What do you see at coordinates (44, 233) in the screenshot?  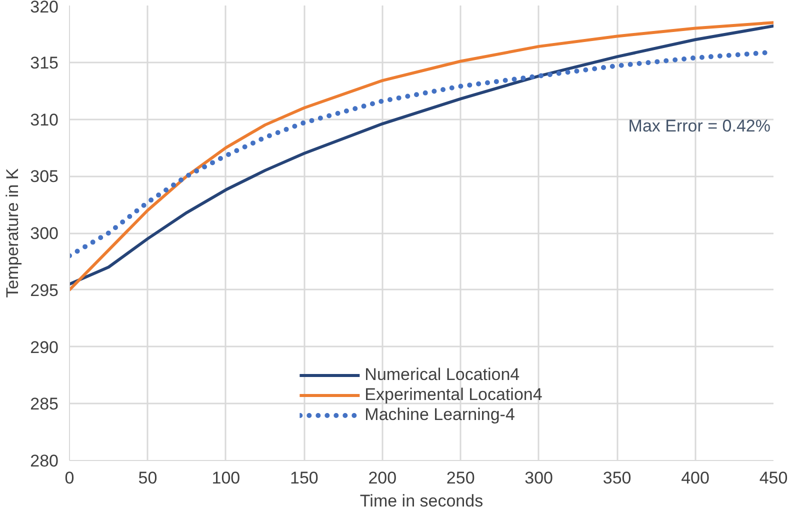 I see `y-tick-label: 300` at bounding box center [44, 233].